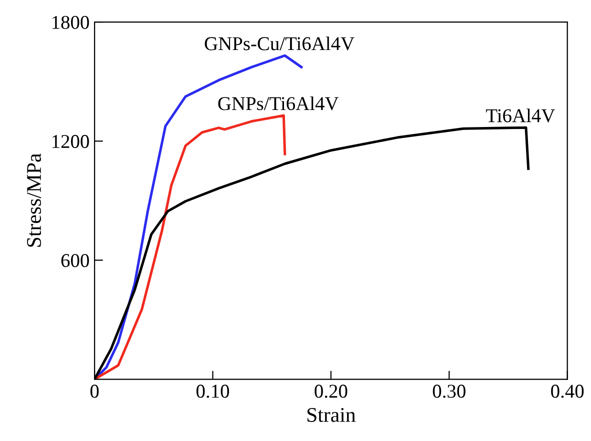 The height and width of the screenshot is (441, 591). Describe the element at coordinates (70, 22) in the screenshot. I see `y-tick-label: 1800` at that location.